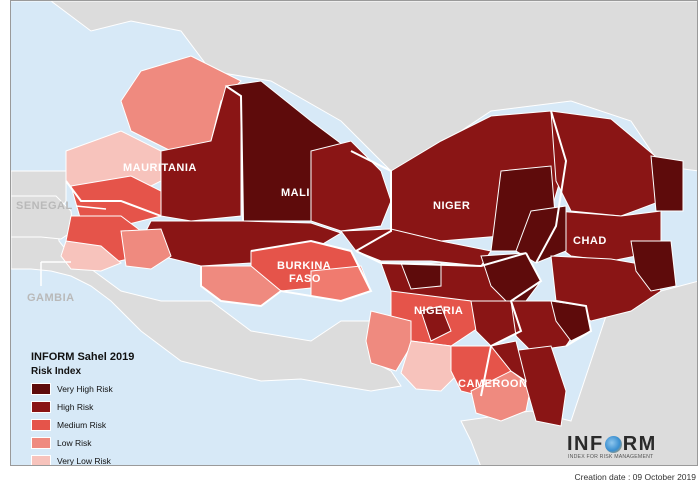 This screenshot has height=495, width=700. Describe the element at coordinates (74, 443) in the screenshot. I see `legend-label: Low Risk` at that location.